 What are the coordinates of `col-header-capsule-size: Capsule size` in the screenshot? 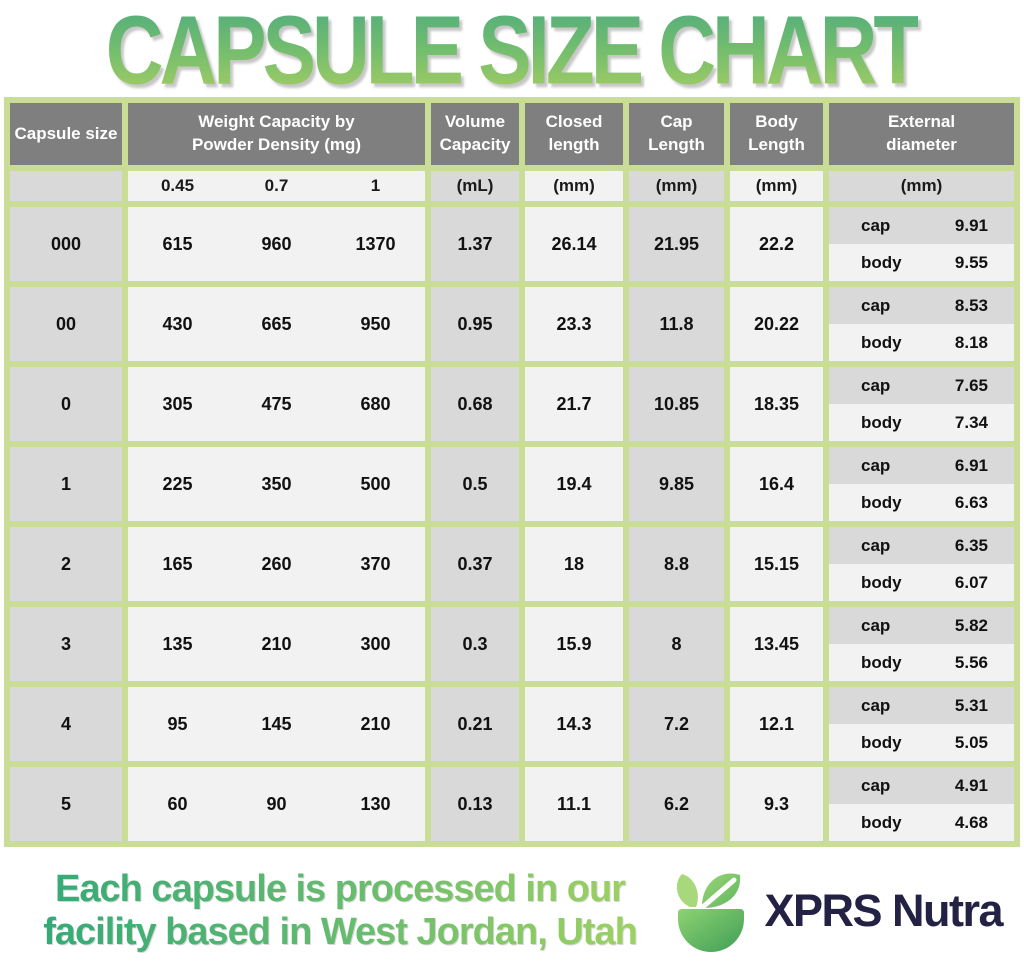 It's located at (65, 134).